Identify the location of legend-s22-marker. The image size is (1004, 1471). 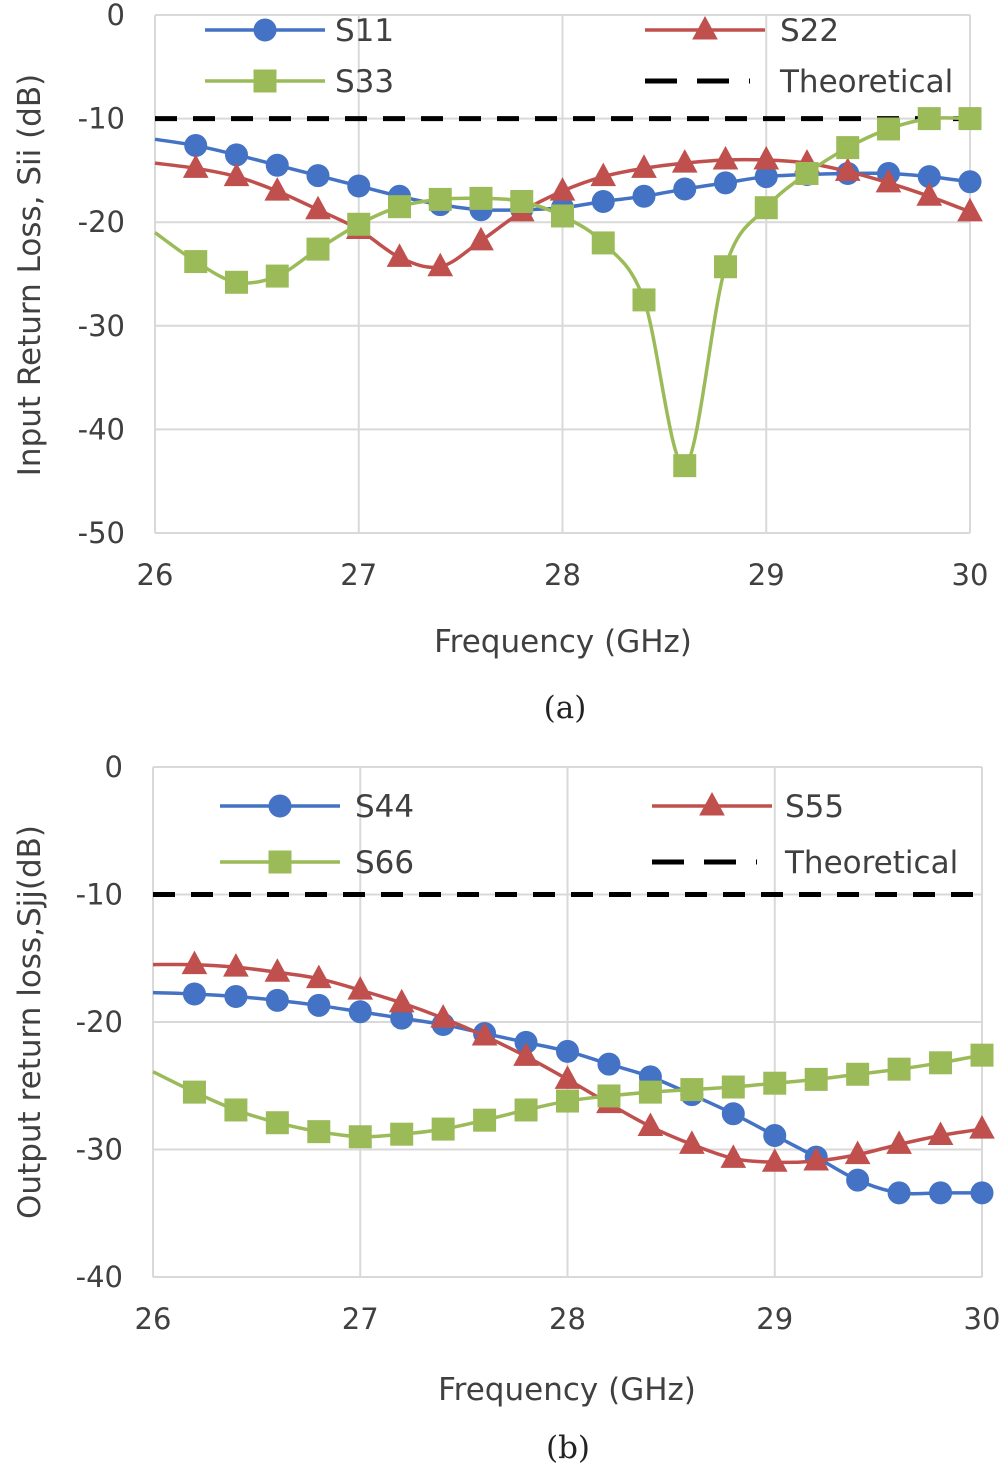
(705, 27).